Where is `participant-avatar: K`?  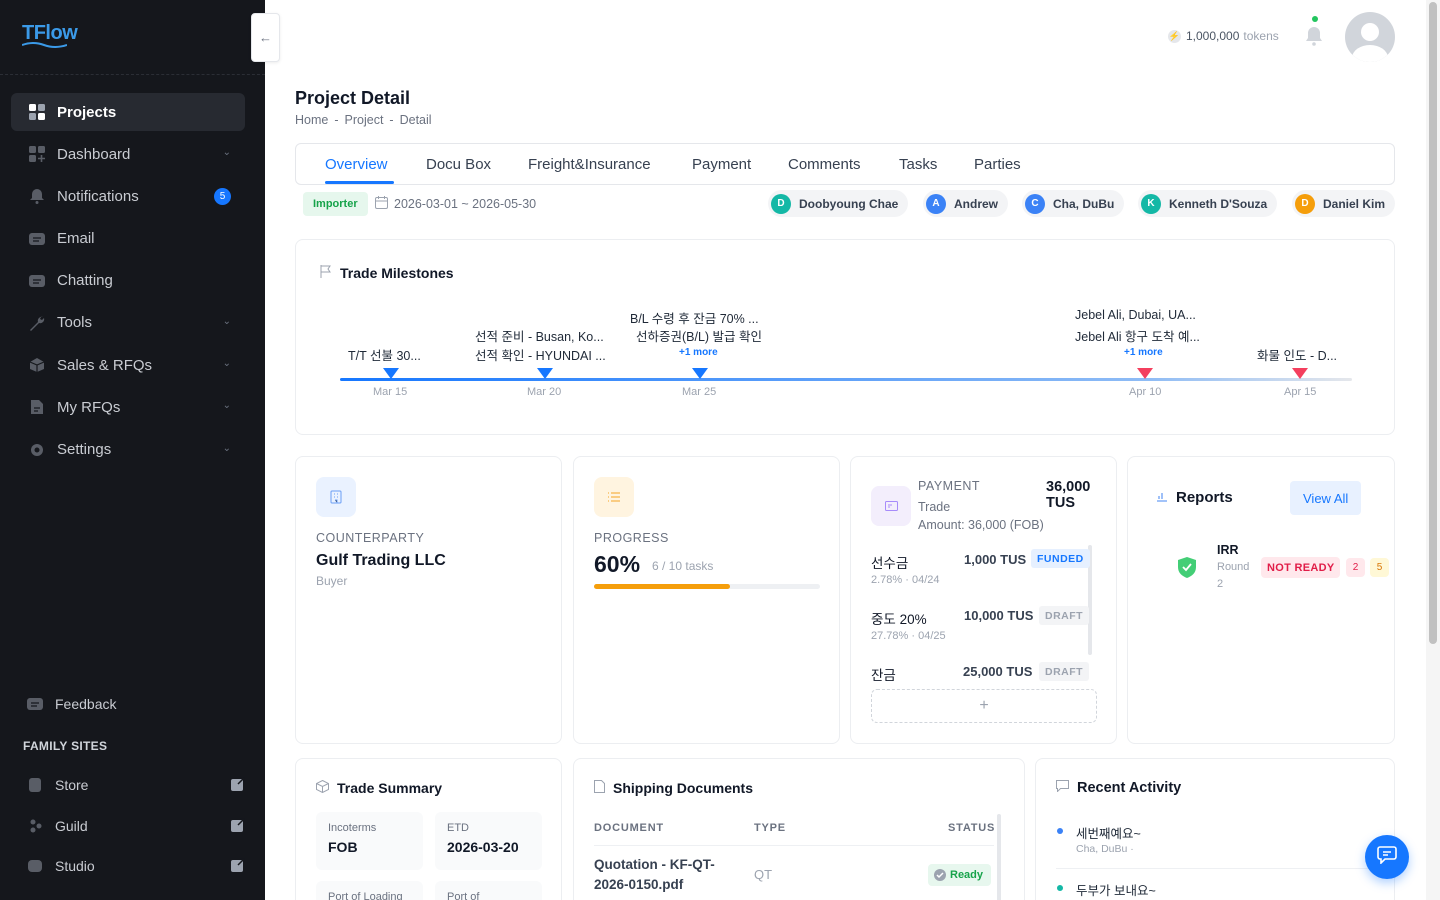 participant-avatar: K is located at coordinates (1151, 203).